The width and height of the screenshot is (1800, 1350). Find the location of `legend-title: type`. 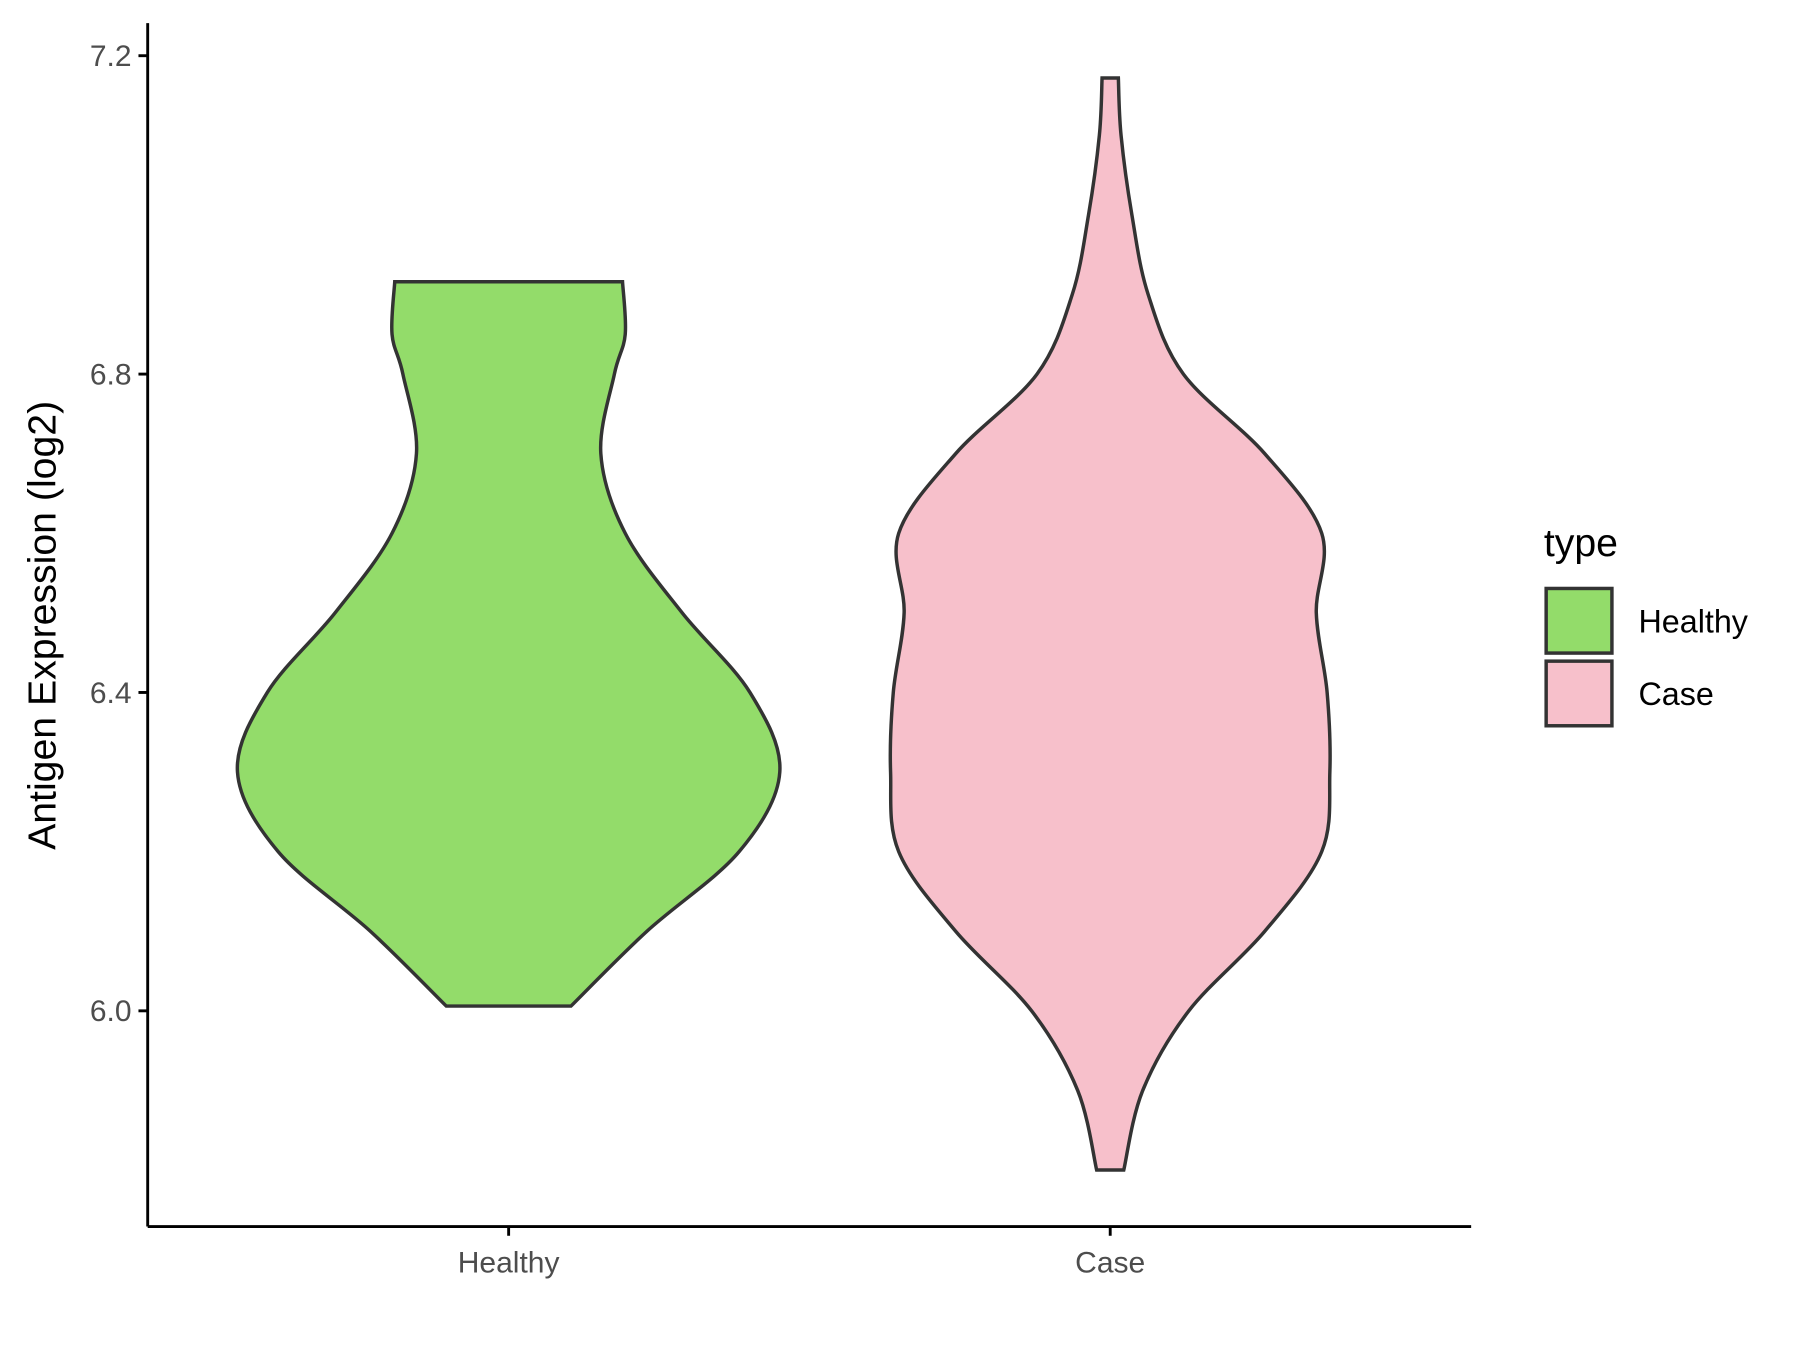

legend-title: type is located at coordinates (1581, 543).